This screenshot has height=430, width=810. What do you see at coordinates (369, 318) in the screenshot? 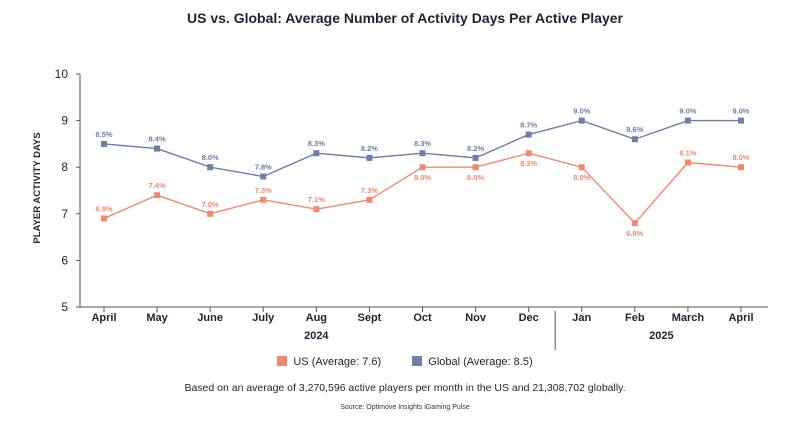
I see `x-tick-label: Sept` at bounding box center [369, 318].